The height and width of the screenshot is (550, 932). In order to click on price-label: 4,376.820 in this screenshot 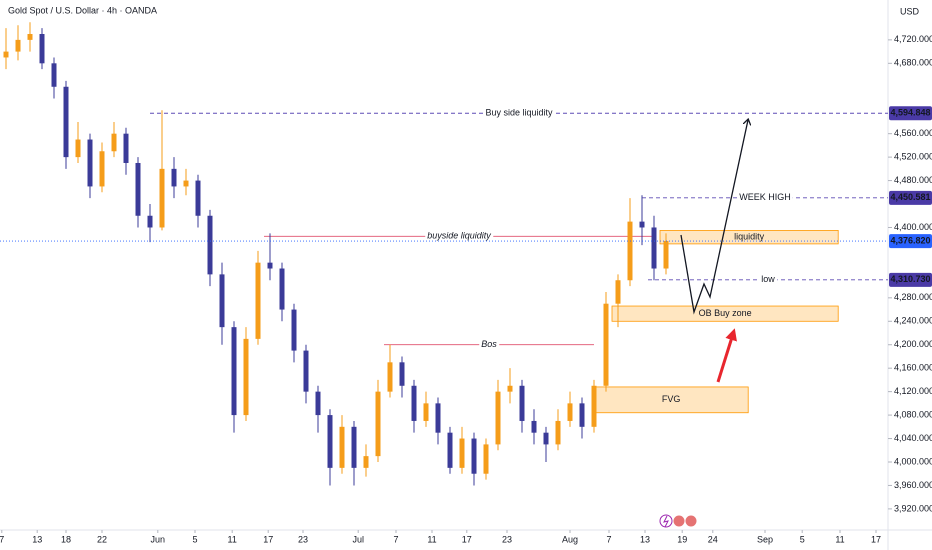, I will do `click(910, 240)`.